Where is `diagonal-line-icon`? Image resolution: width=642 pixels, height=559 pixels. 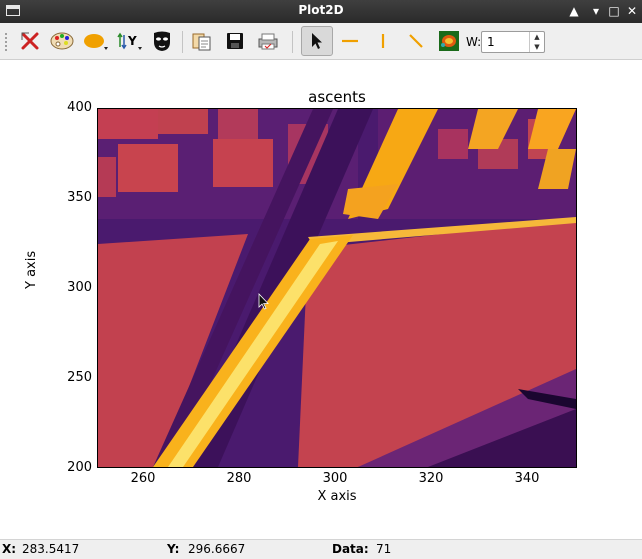 diagonal-line-icon is located at coordinates (416, 41).